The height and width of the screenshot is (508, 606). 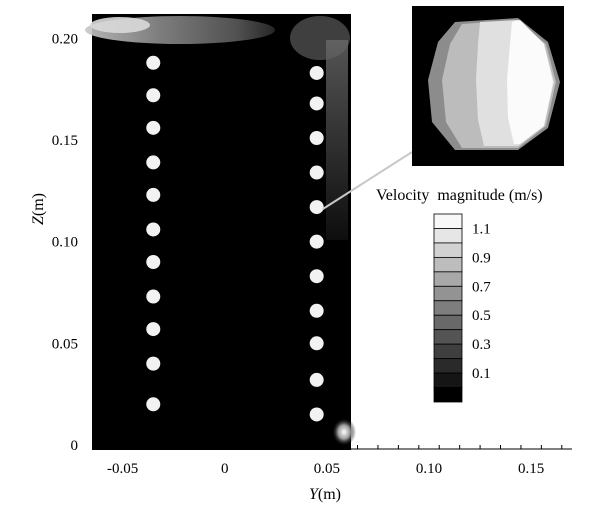 What do you see at coordinates (481, 287) in the screenshot?
I see `legend-label: 0.7` at bounding box center [481, 287].